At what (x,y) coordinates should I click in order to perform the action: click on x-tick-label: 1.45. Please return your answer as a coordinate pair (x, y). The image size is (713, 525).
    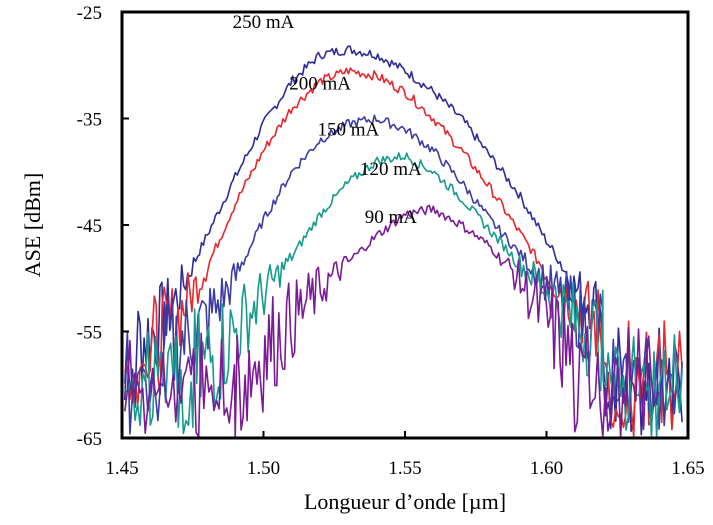
    Looking at the image, I should click on (121, 468).